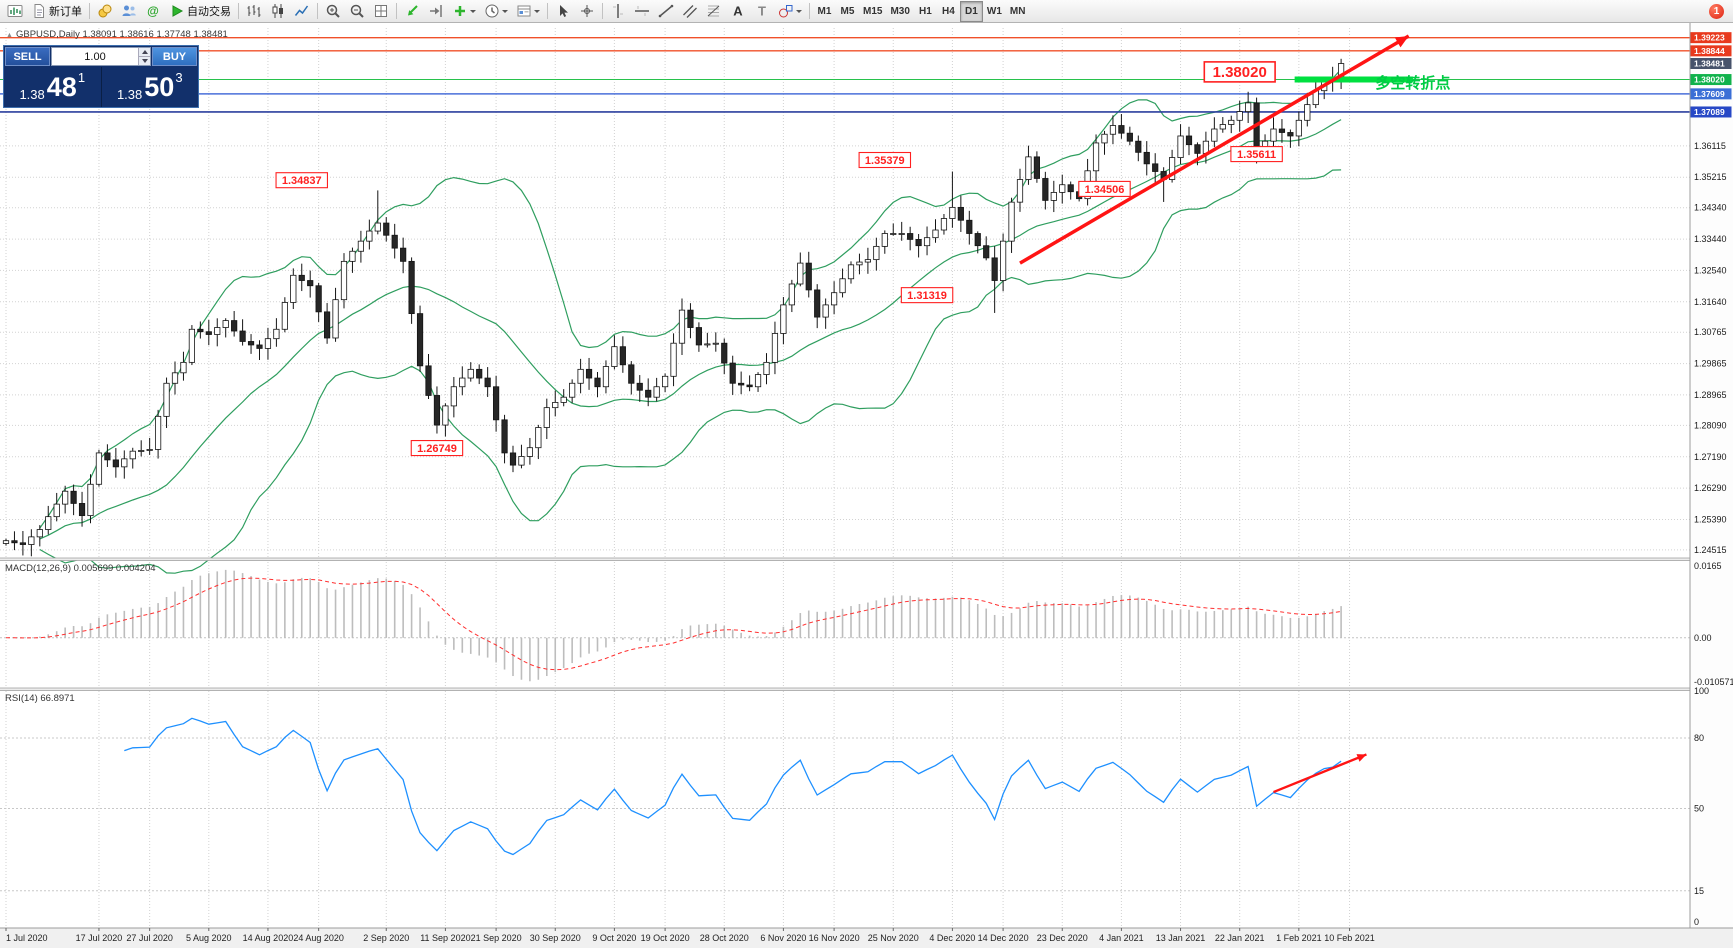  What do you see at coordinates (464, 11) in the screenshot?
I see `indicators-button` at bounding box center [464, 11].